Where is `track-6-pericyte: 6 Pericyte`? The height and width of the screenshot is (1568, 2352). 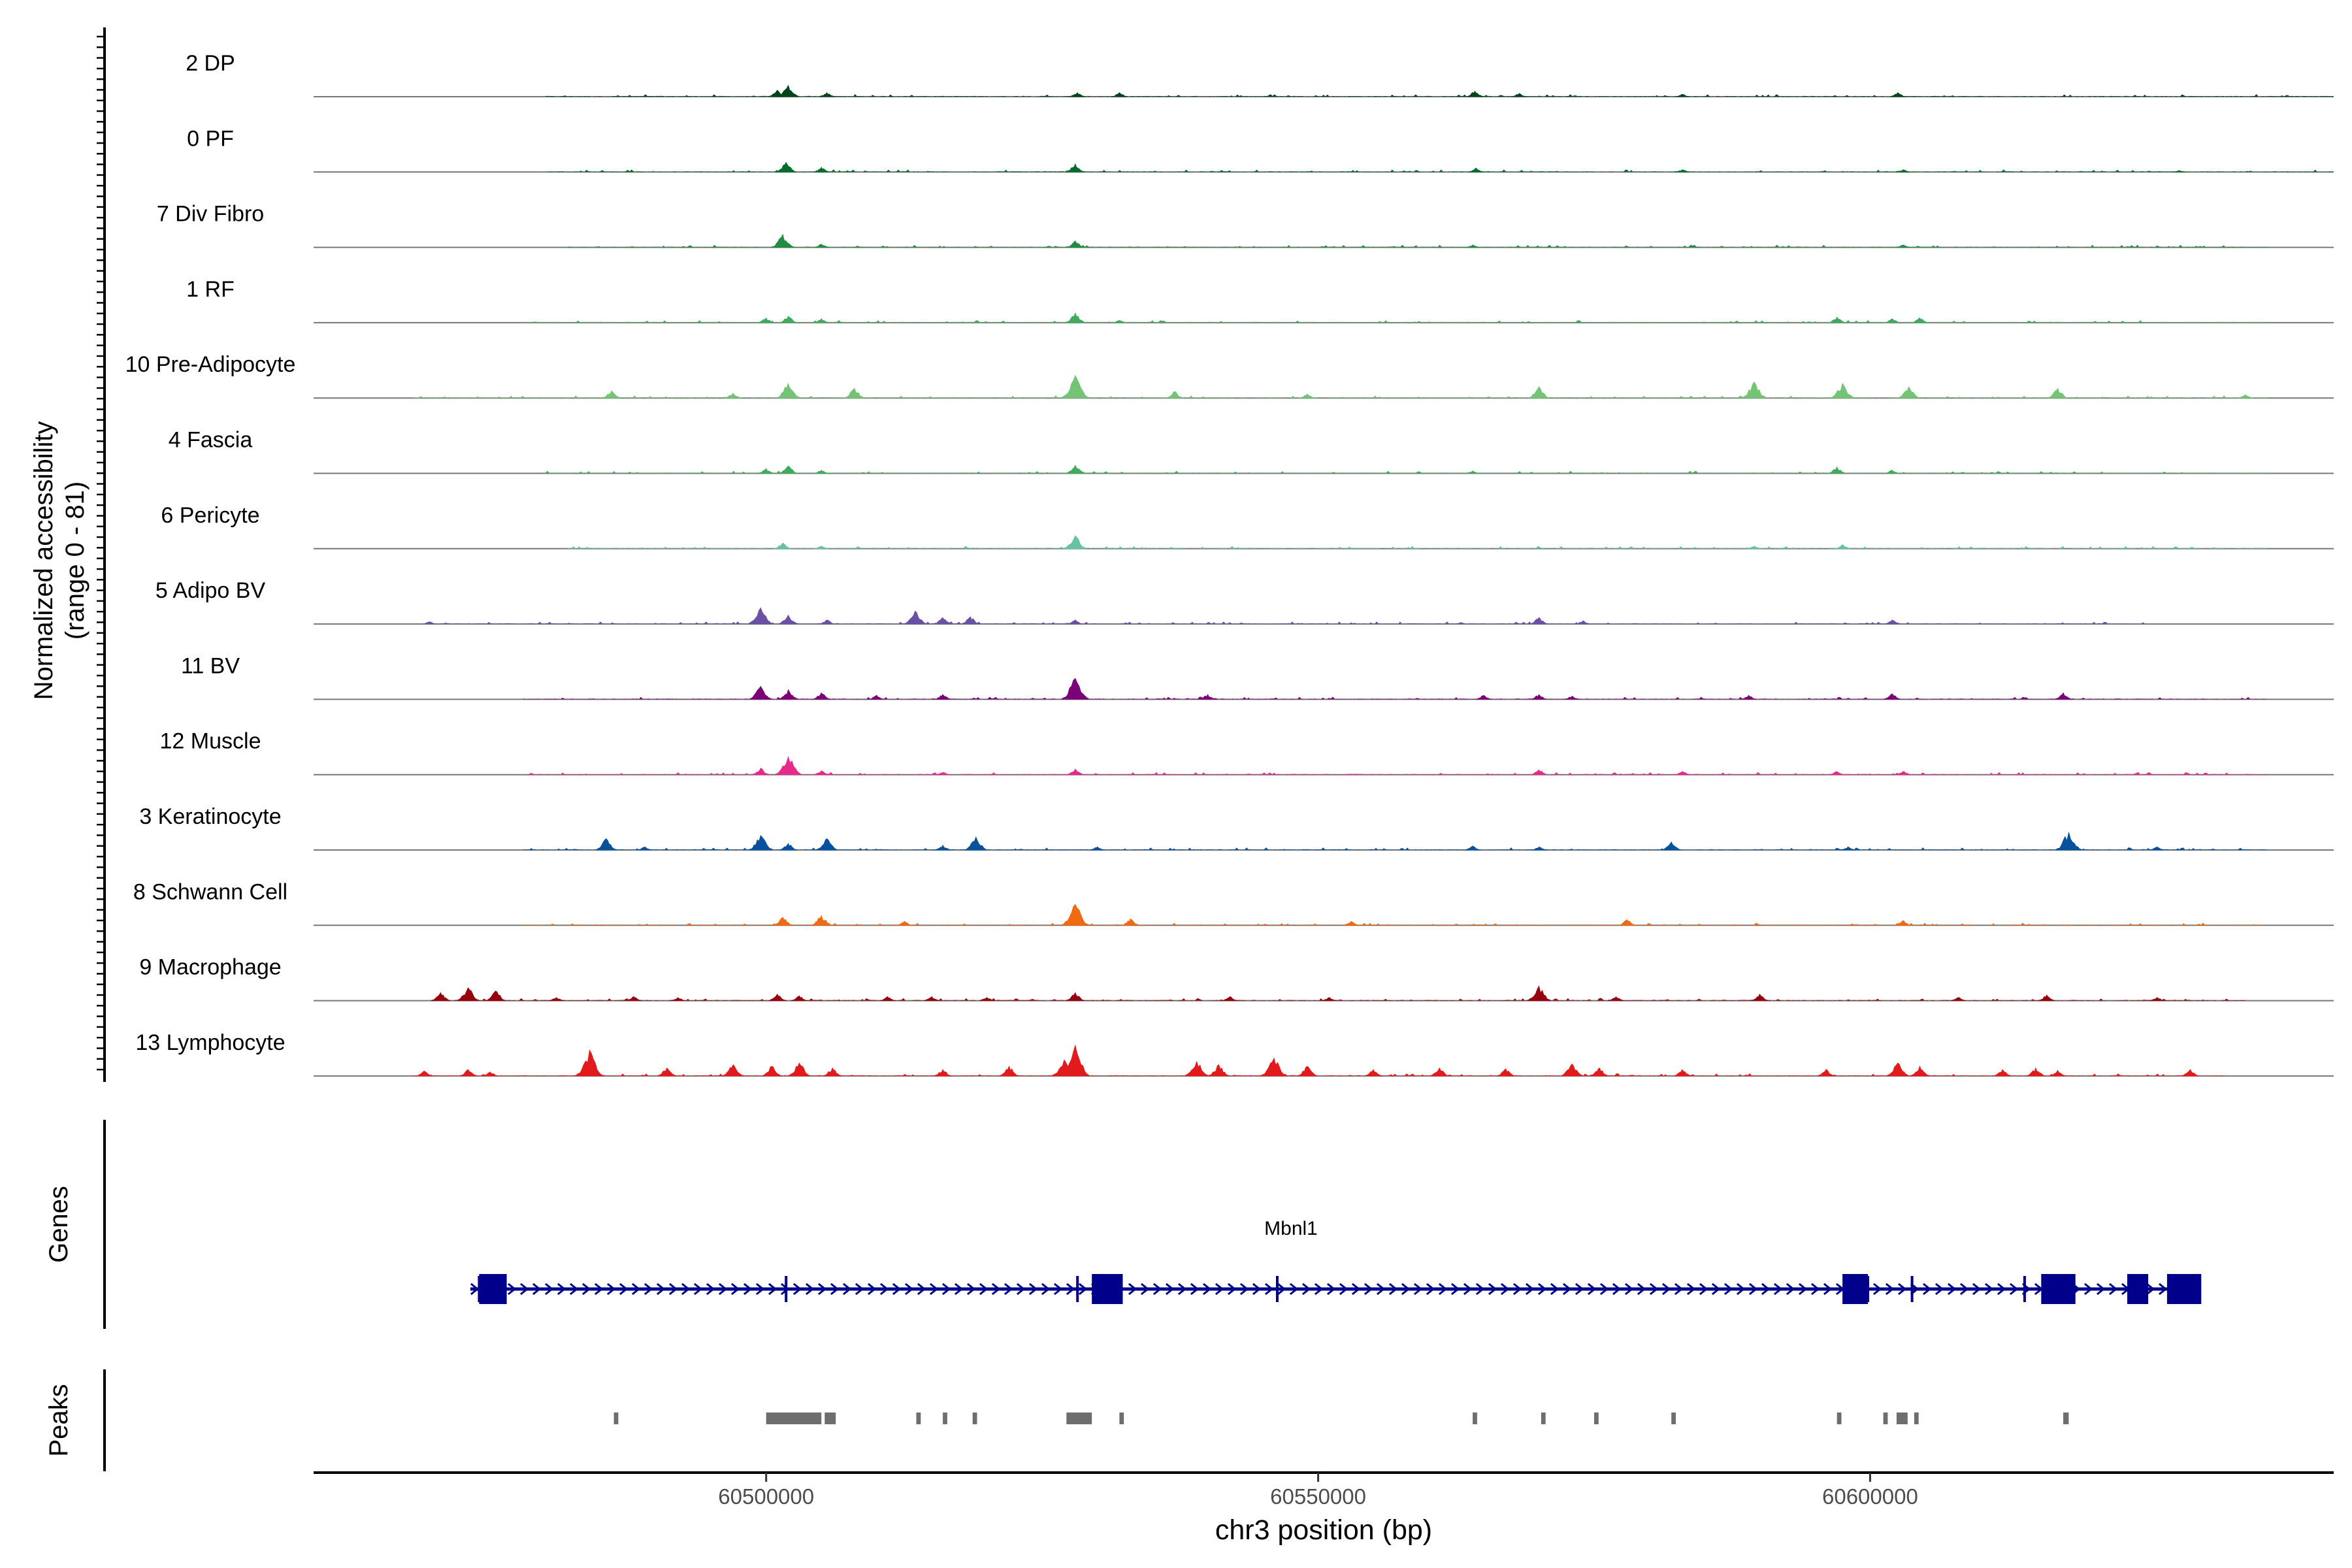
track-6-pericyte: 6 Pericyte is located at coordinates (1247, 526).